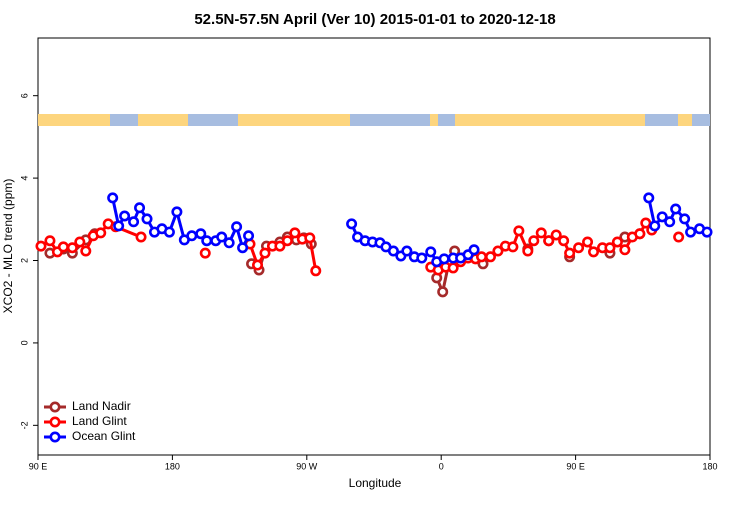  I want to click on y-tick-label: 4, so click(24, 178).